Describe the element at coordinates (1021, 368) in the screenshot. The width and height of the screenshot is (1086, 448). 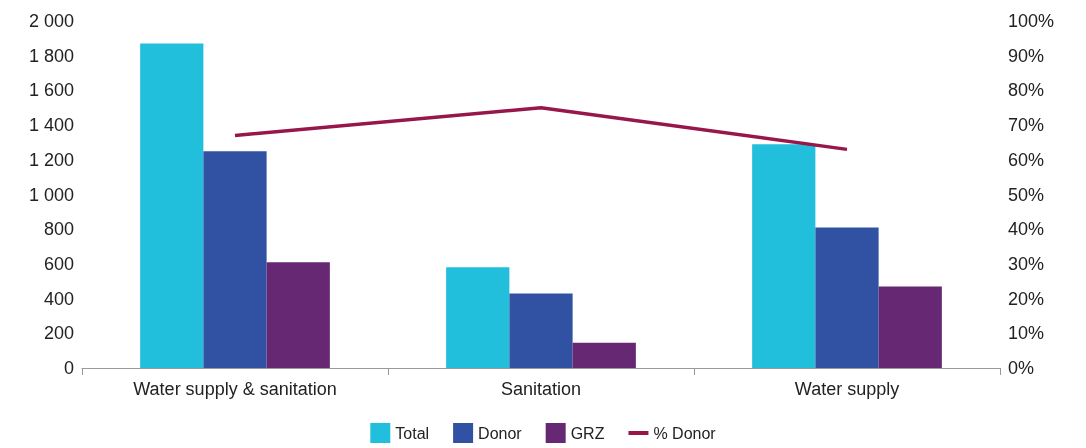
I see `y2-tick-label: 0%` at that location.